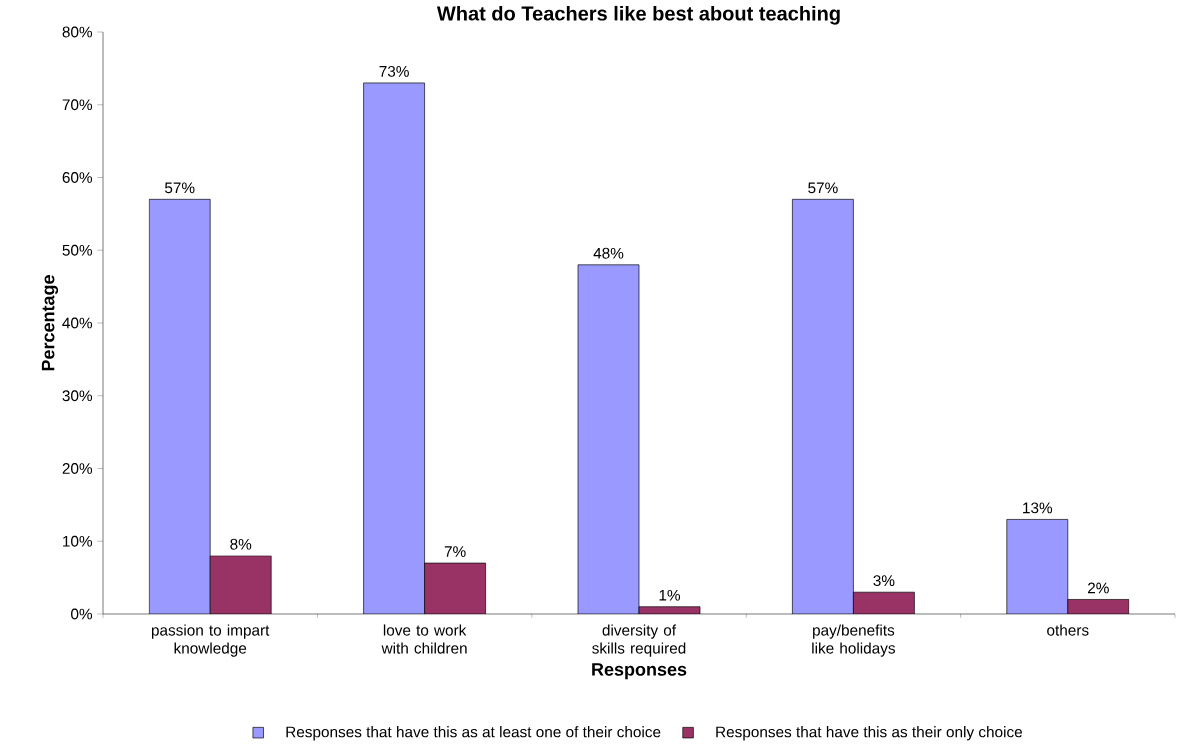  I want to click on x-tick-label: love to work with children, so click(424, 639).